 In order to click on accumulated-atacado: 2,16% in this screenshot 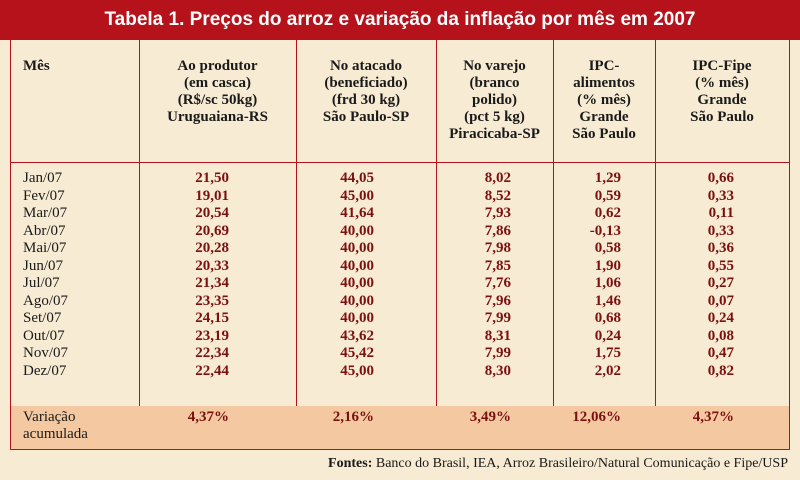, I will do `click(353, 417)`.